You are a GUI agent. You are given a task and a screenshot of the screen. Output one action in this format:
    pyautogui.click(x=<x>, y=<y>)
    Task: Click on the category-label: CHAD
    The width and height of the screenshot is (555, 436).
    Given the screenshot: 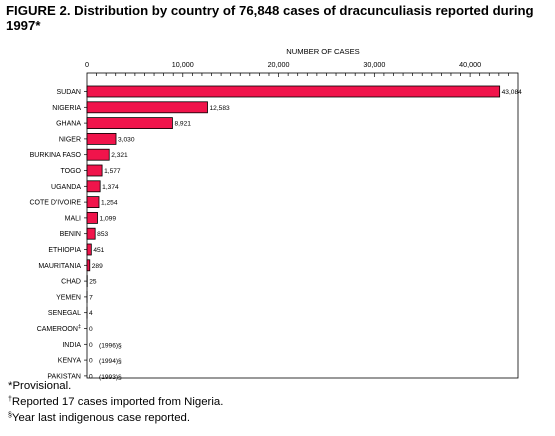 What is the action you would take?
    pyautogui.click(x=71, y=282)
    